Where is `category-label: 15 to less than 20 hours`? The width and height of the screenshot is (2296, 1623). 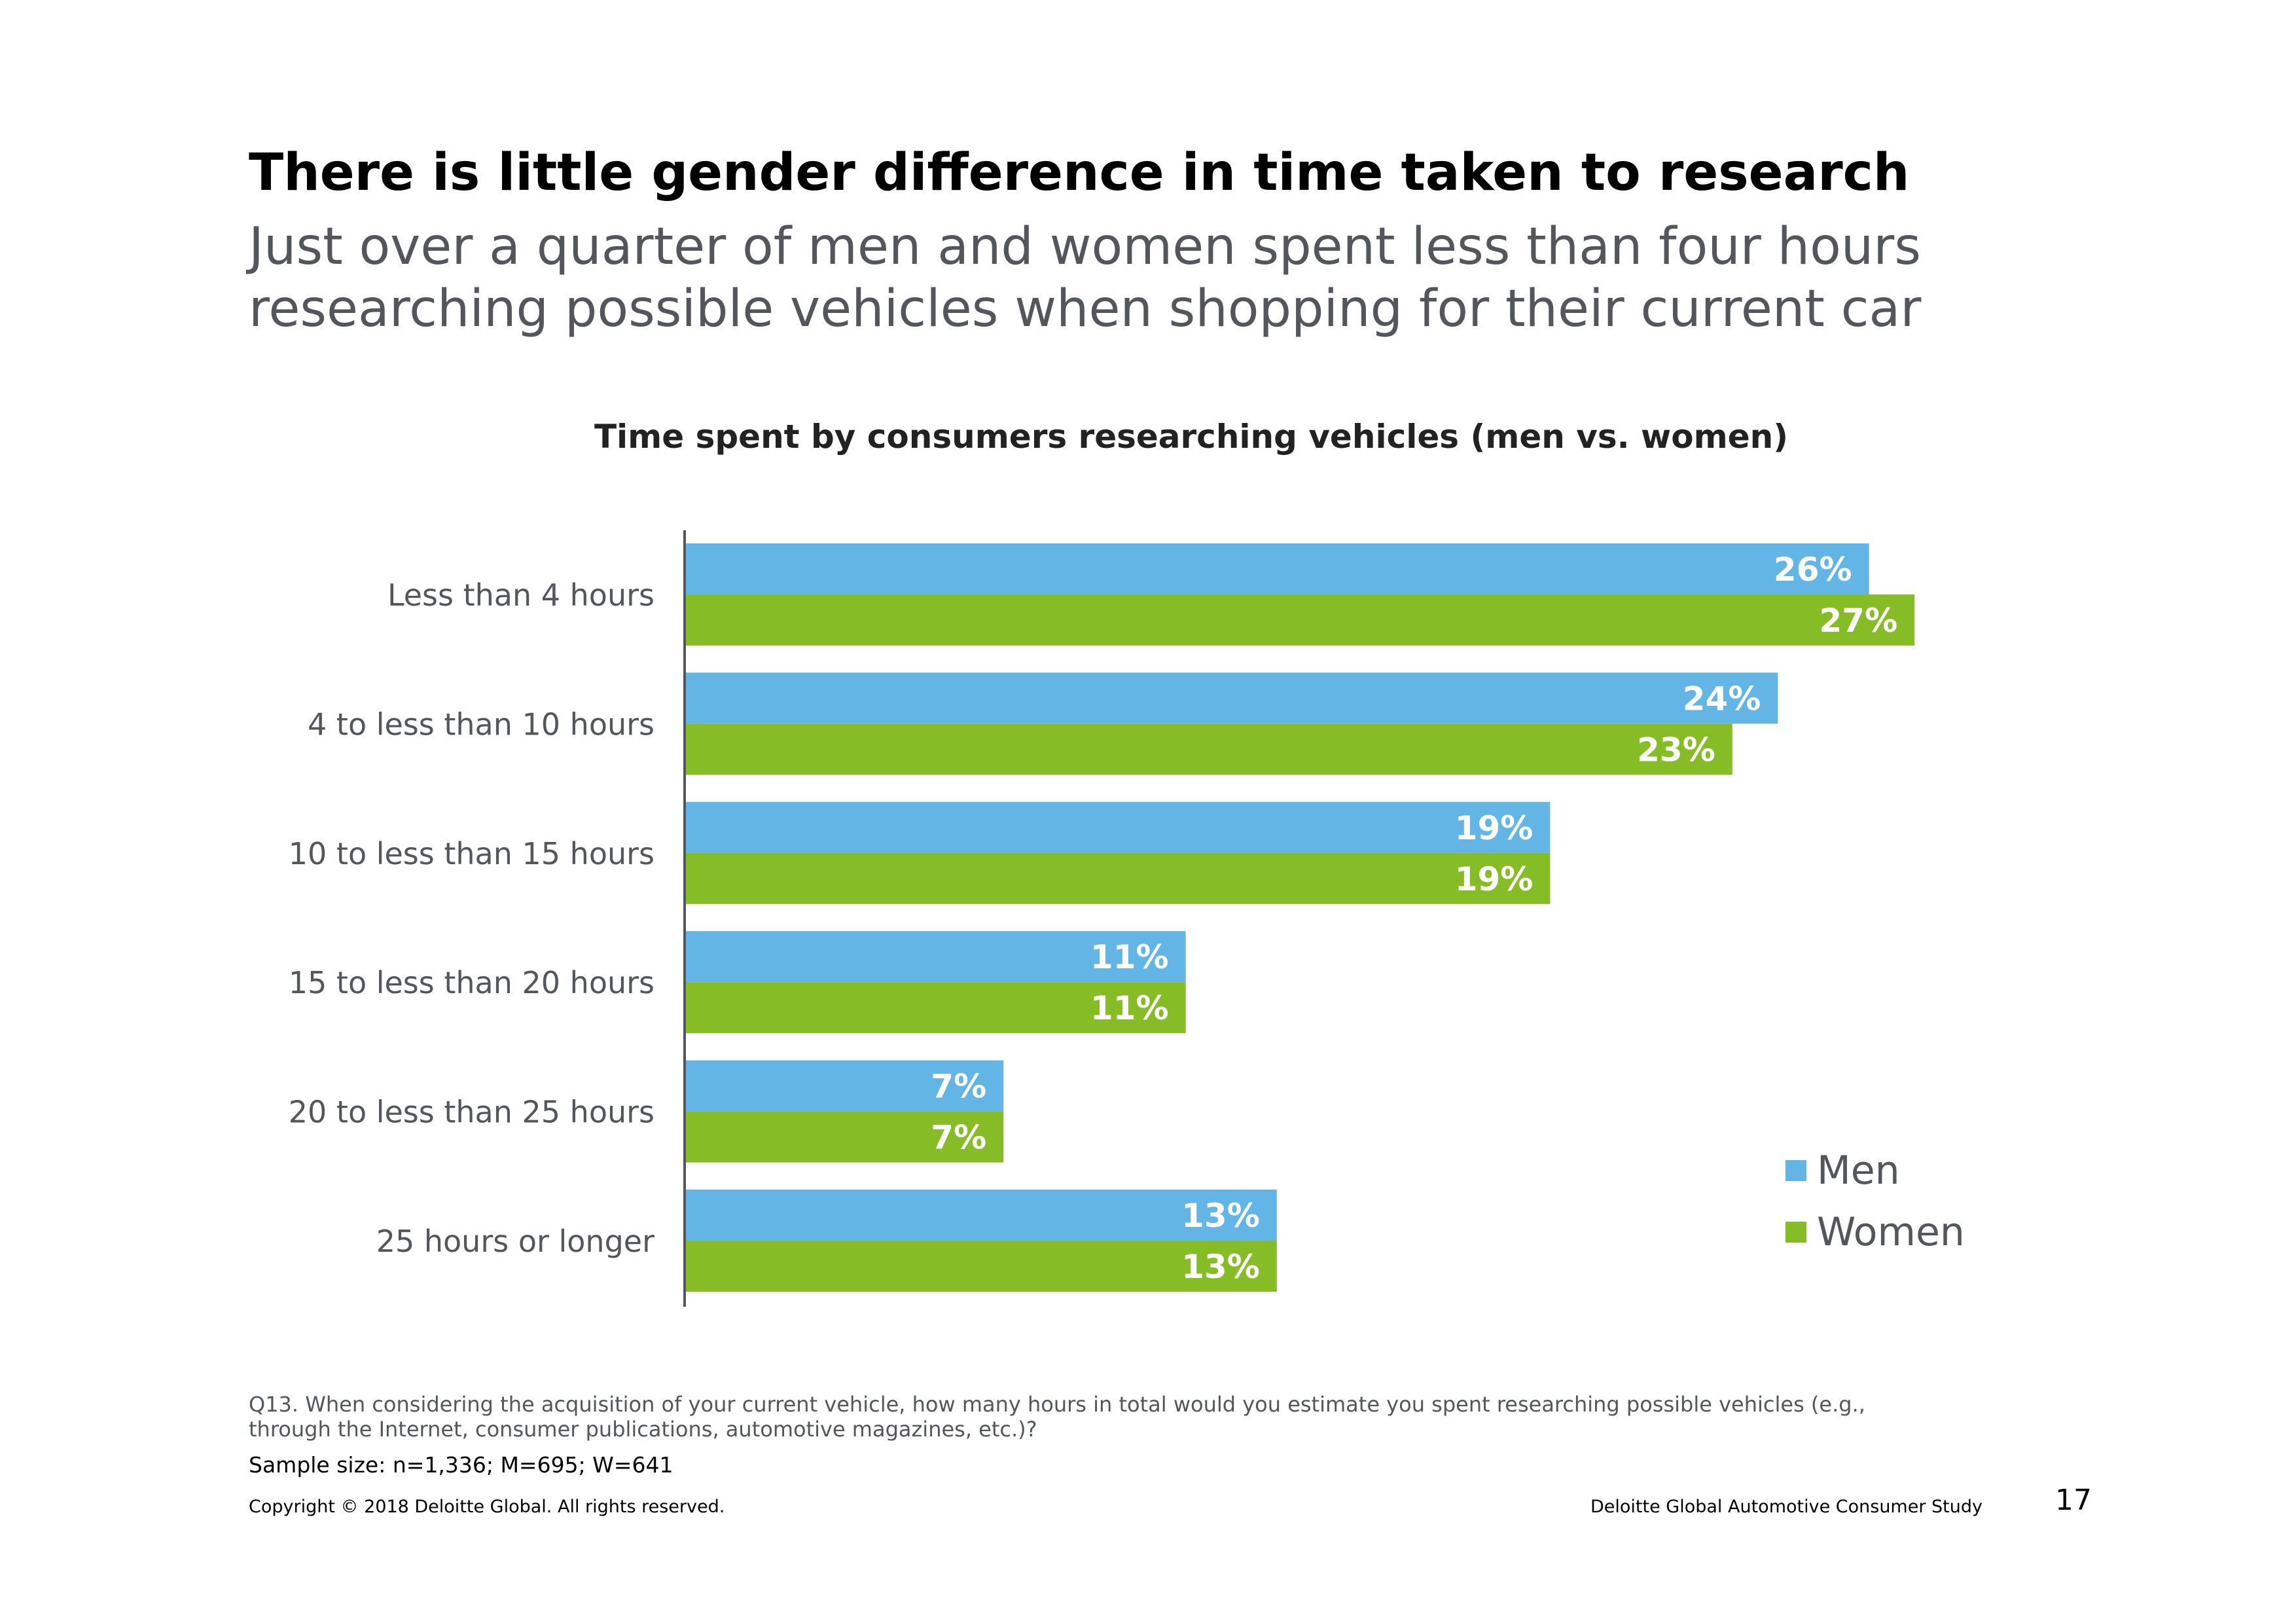
category-label: 15 to less than 20 hours is located at coordinates (472, 982).